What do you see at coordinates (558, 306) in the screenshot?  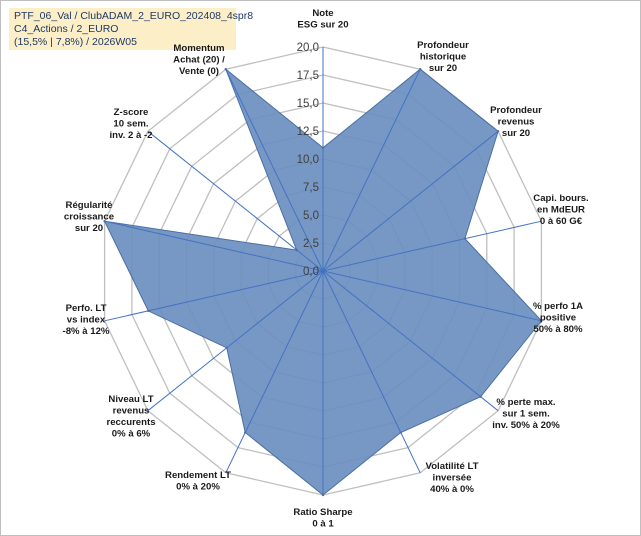 I see `axis-label: % perfo 1A` at bounding box center [558, 306].